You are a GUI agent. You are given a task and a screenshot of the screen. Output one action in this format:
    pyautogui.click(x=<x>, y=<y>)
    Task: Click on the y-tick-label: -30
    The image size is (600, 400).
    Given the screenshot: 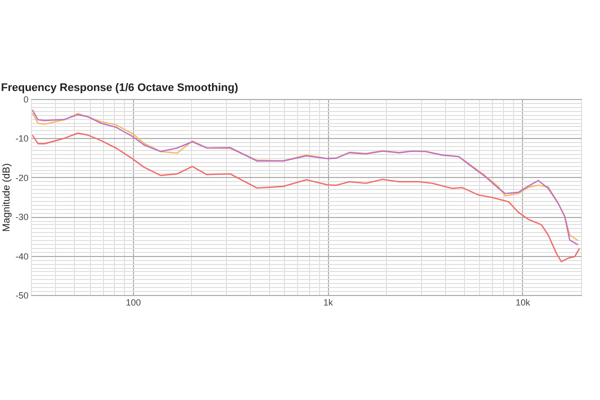 What is the action you would take?
    pyautogui.click(x=21, y=217)
    